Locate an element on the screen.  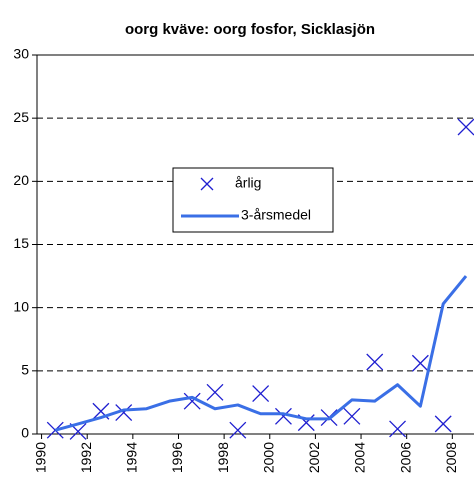
y-tick-label: 20 is located at coordinates (21, 180).